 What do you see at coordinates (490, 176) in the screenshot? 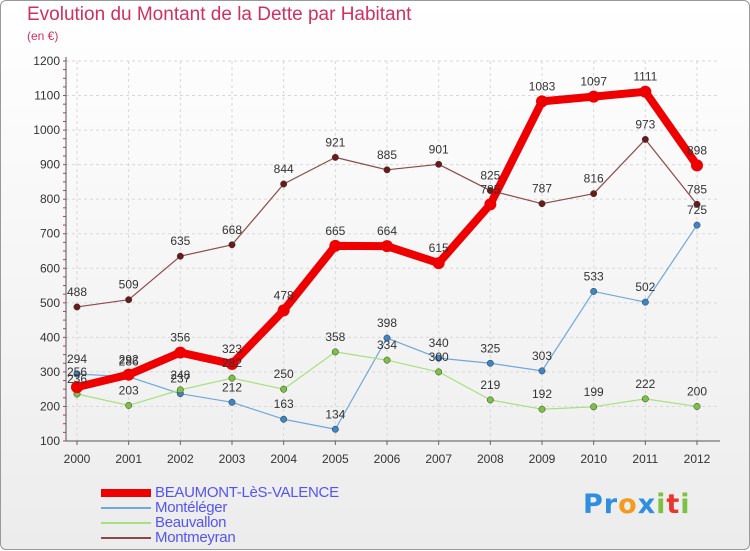
I see `data-label: 825` at bounding box center [490, 176].